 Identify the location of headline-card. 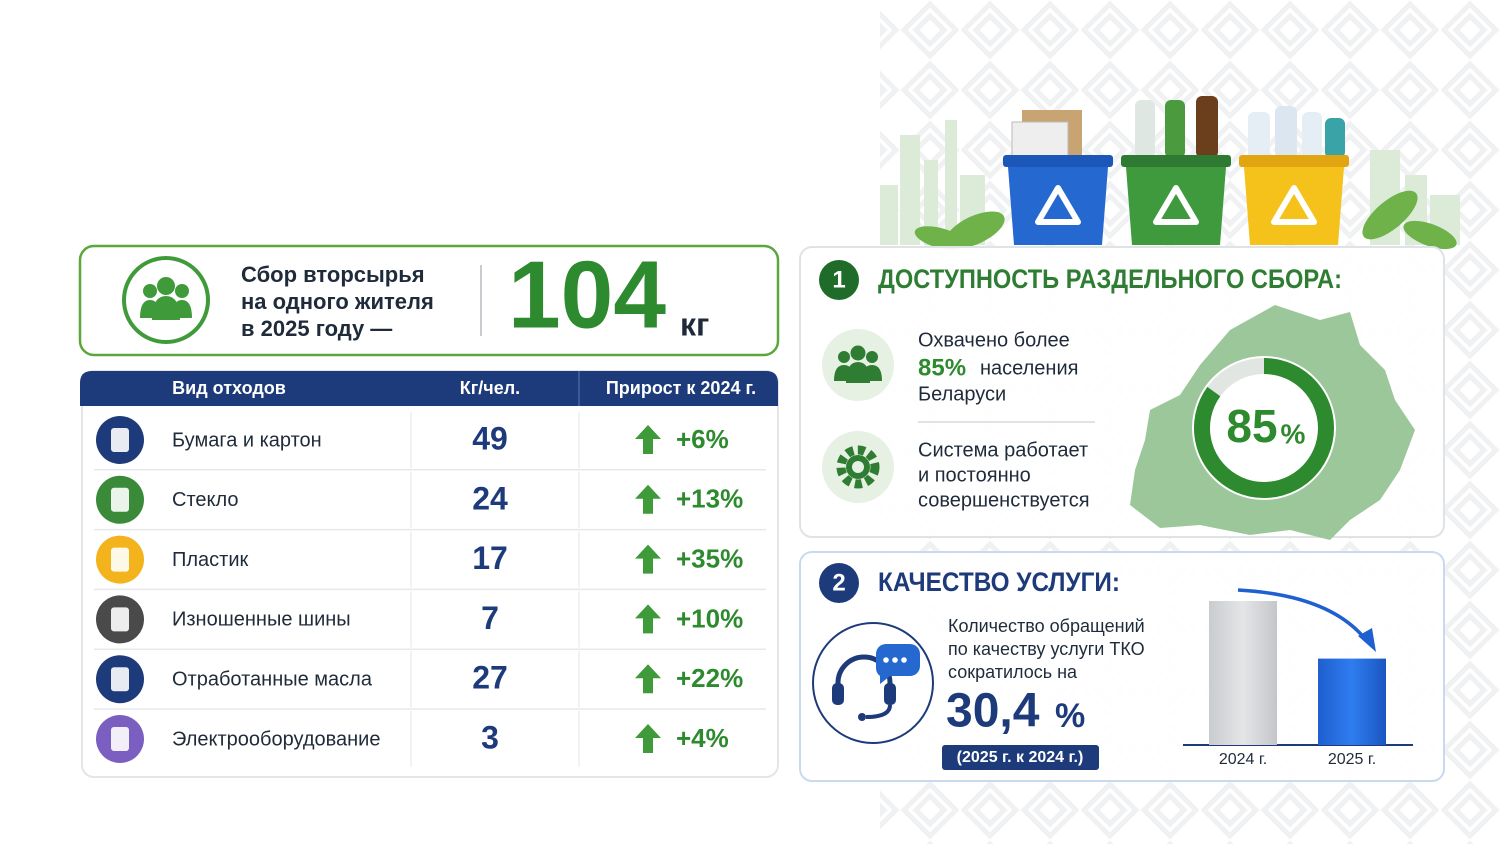
(429, 300).